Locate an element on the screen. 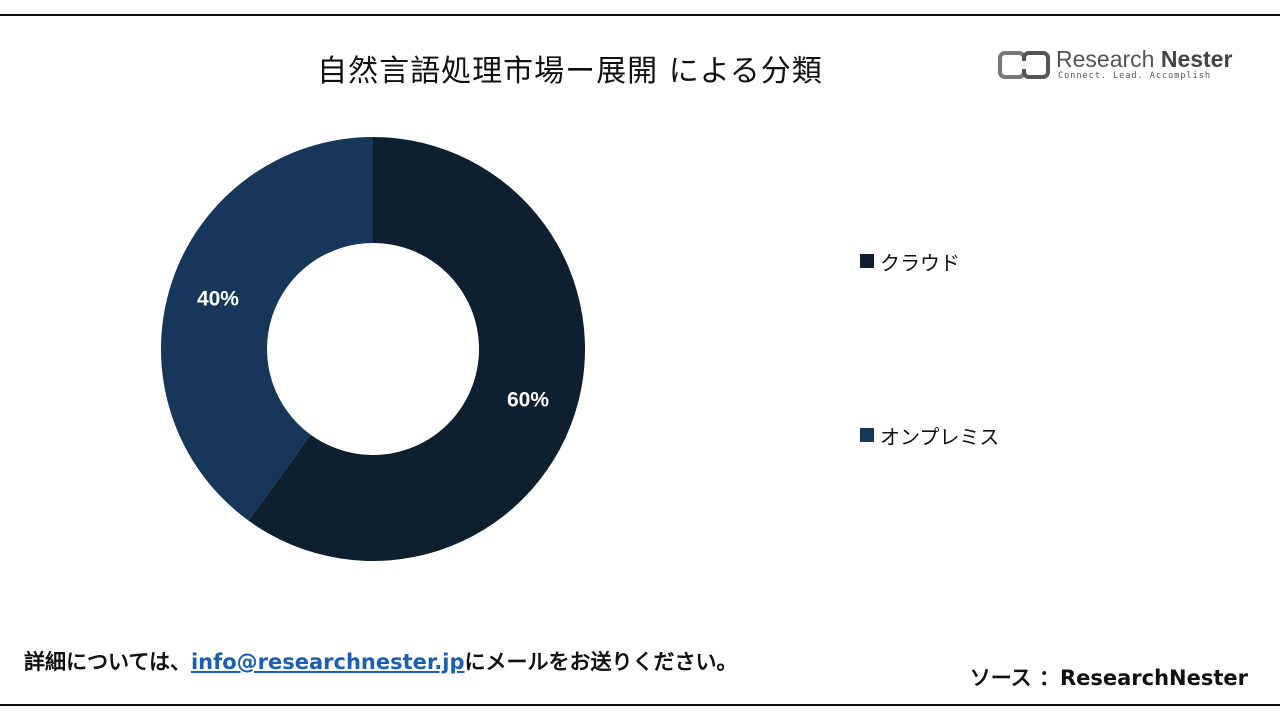 The height and width of the screenshot is (720, 1280). legend-swatch-on-premise is located at coordinates (867, 435).